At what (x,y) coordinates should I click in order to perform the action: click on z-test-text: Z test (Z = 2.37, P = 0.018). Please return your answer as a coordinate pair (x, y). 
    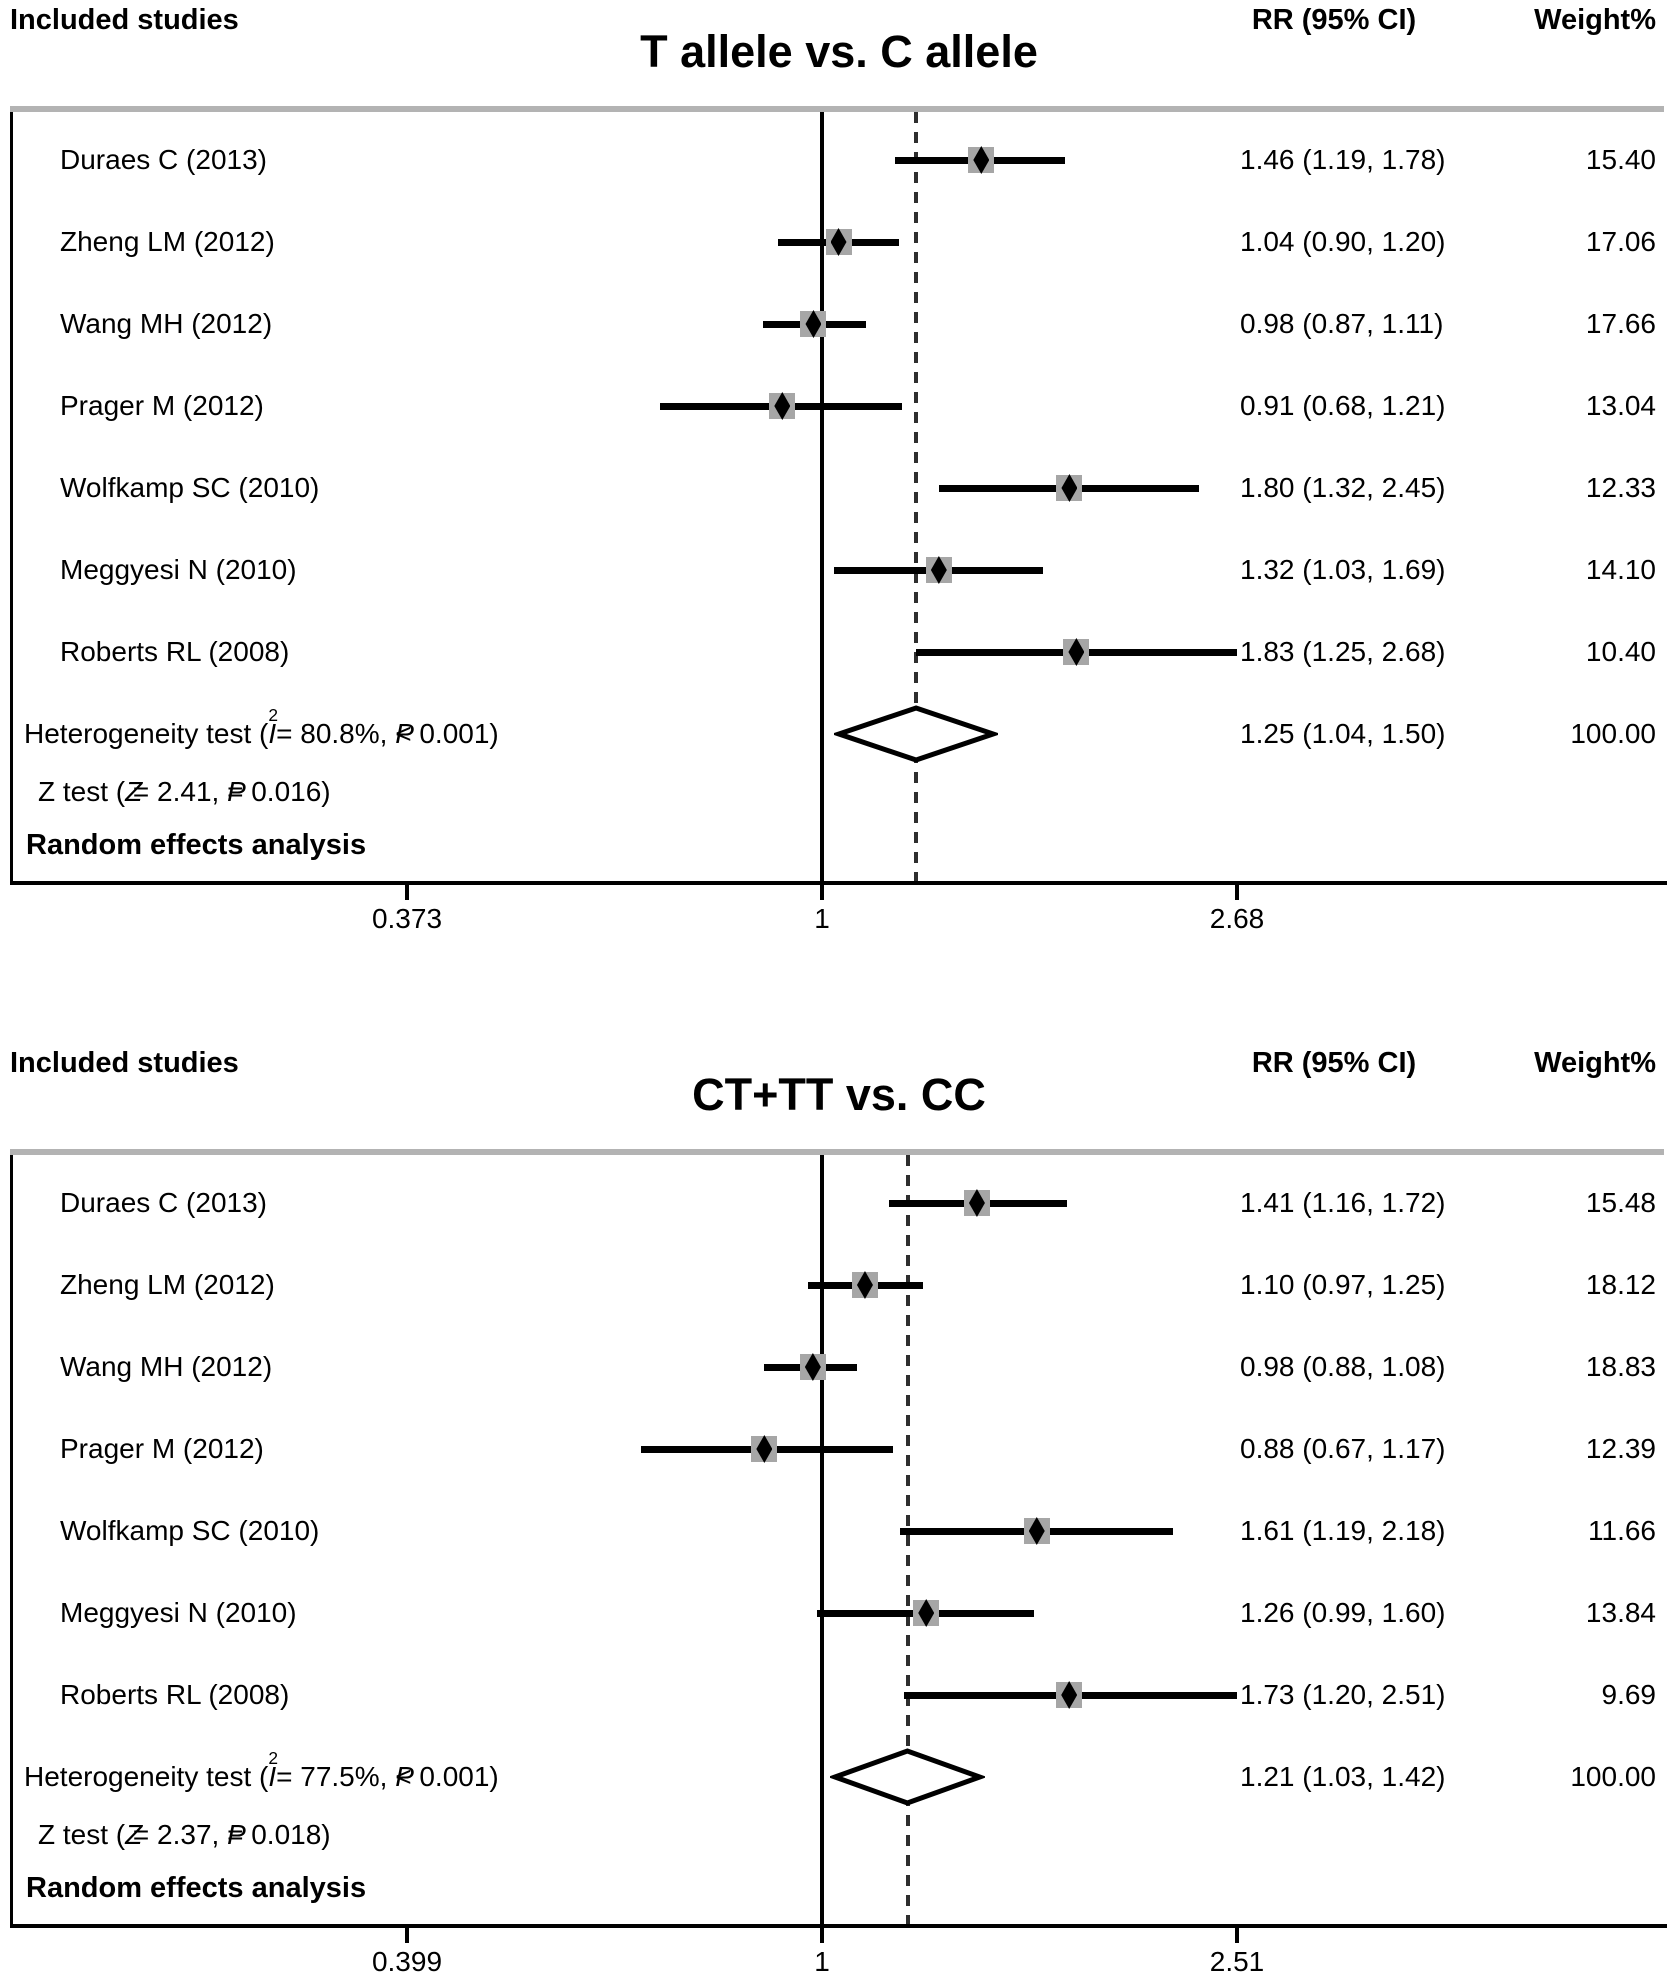
    Looking at the image, I should click on (184, 1834).